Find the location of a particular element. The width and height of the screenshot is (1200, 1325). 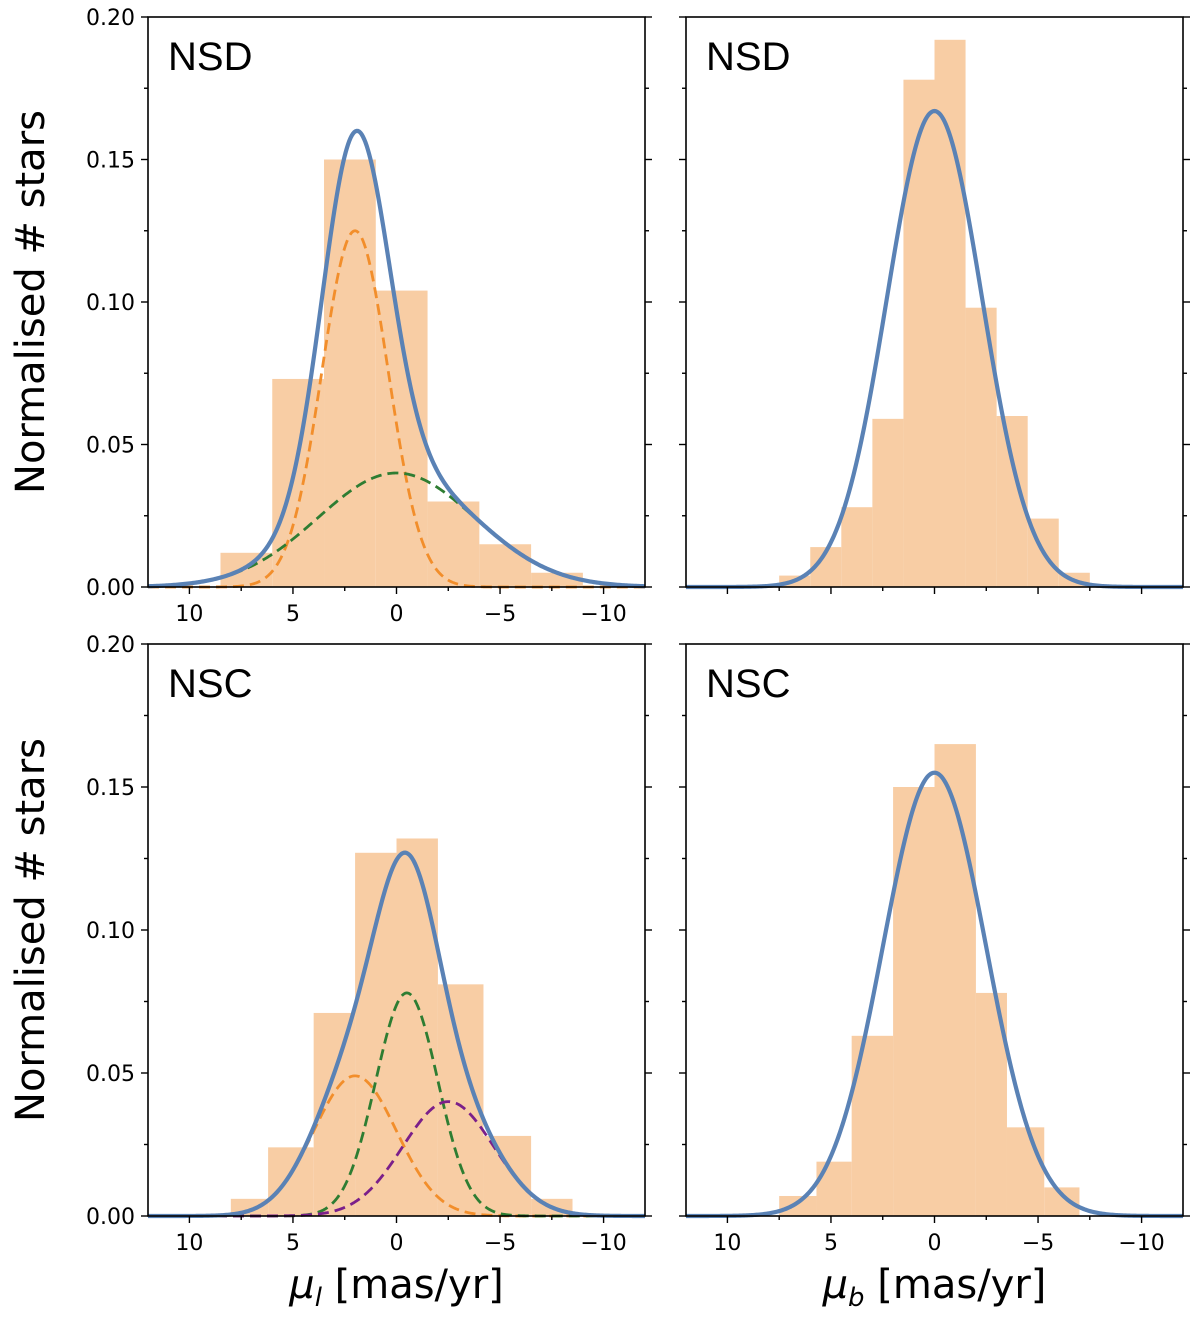

x-axis-title: μl [mas/yr] is located at coordinates (396, 1287).